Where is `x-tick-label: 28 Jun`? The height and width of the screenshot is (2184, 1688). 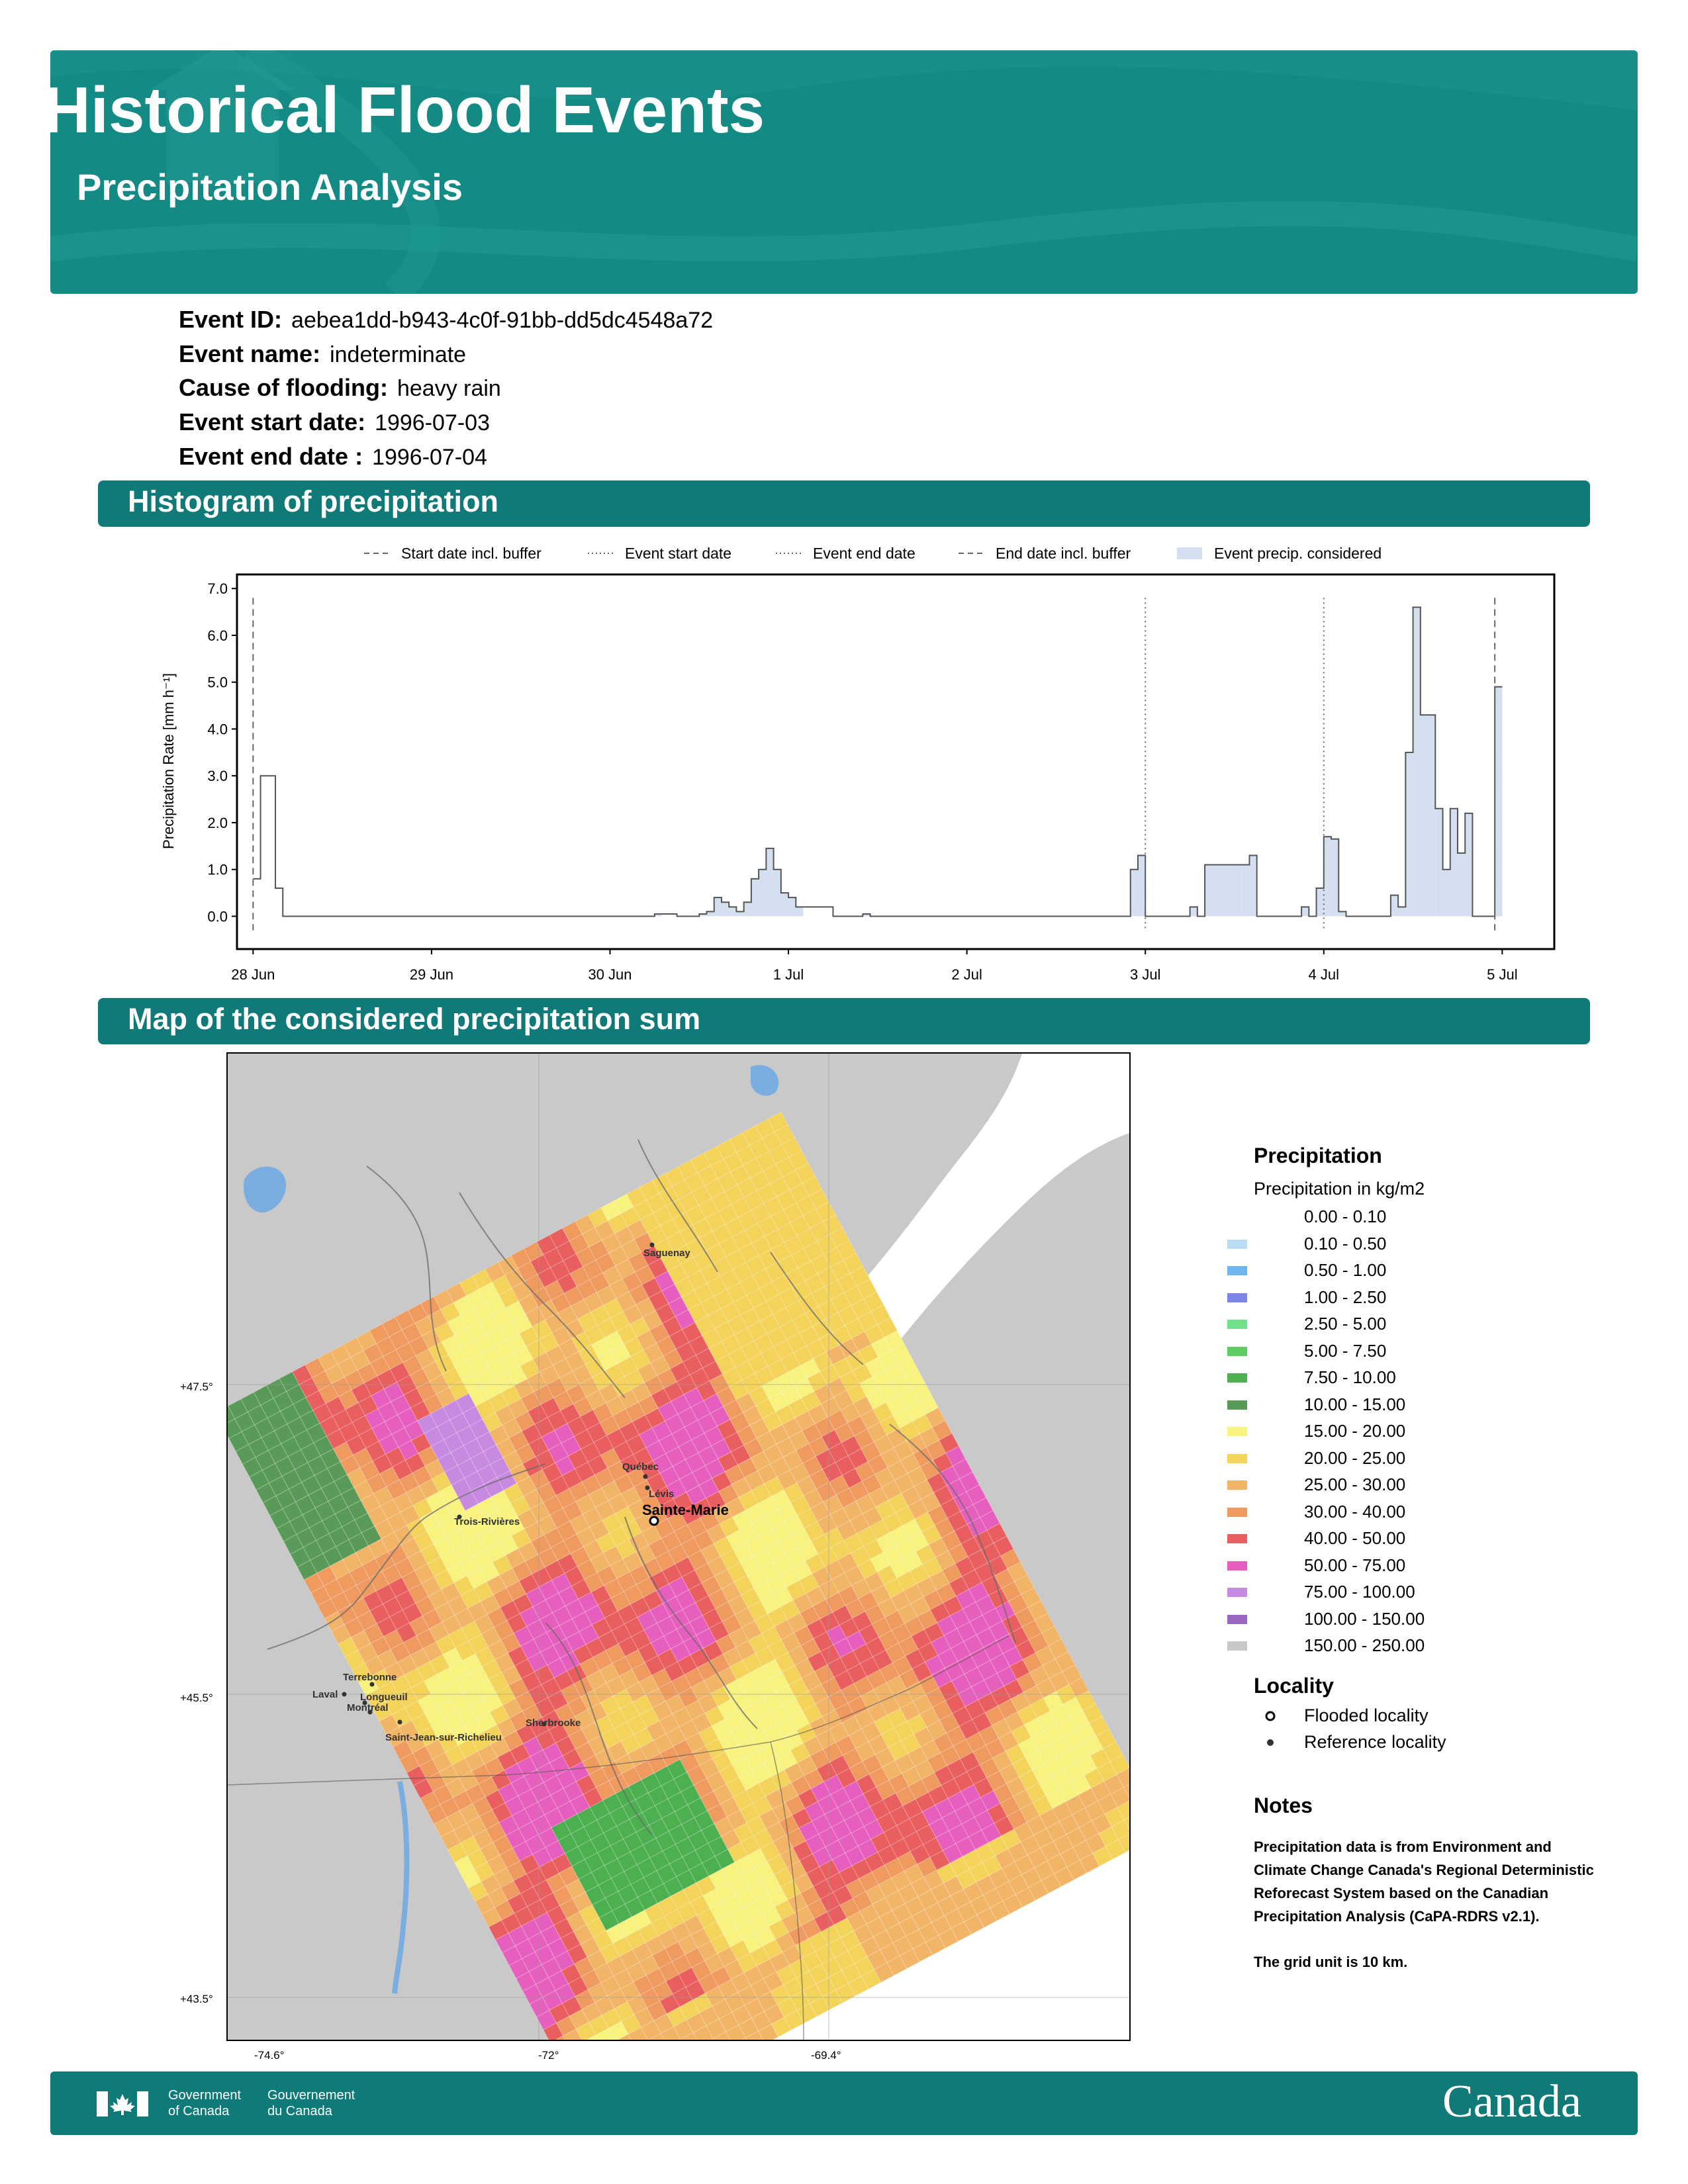 x-tick-label: 28 Jun is located at coordinates (253, 974).